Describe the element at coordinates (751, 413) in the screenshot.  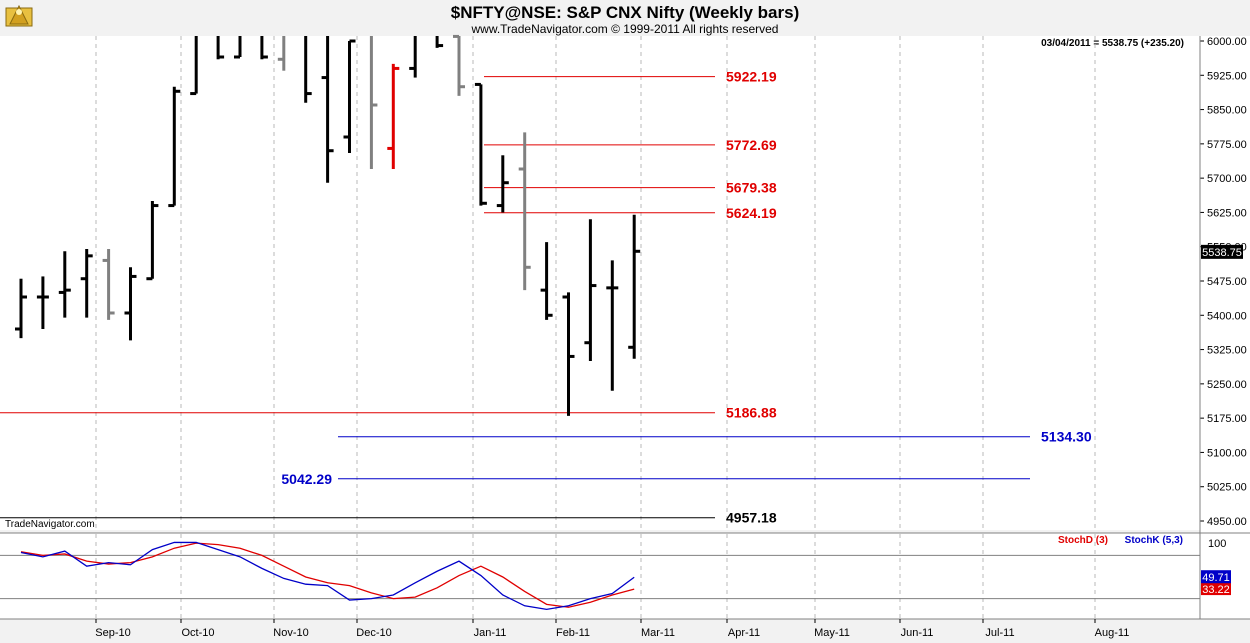
I see `level-label: 5186.88` at that location.